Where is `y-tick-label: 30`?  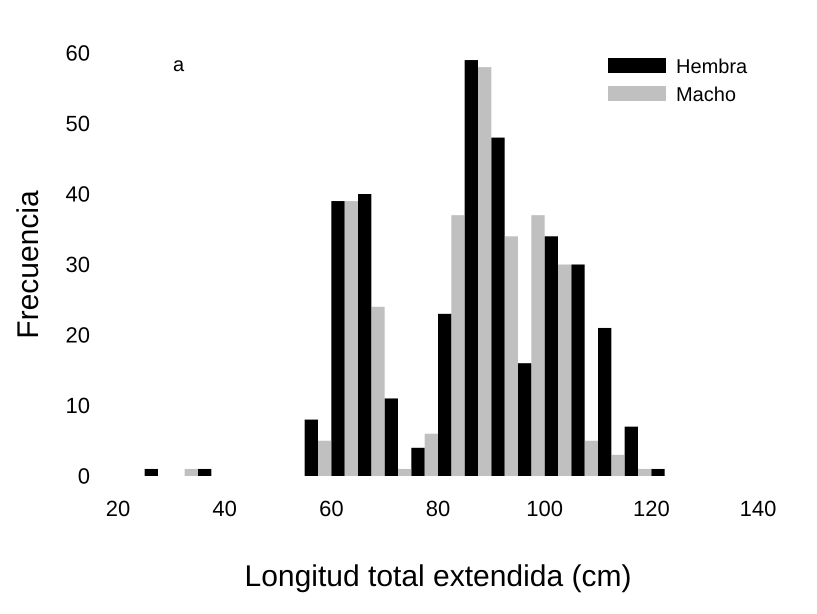 y-tick-label: 30 is located at coordinates (78, 265).